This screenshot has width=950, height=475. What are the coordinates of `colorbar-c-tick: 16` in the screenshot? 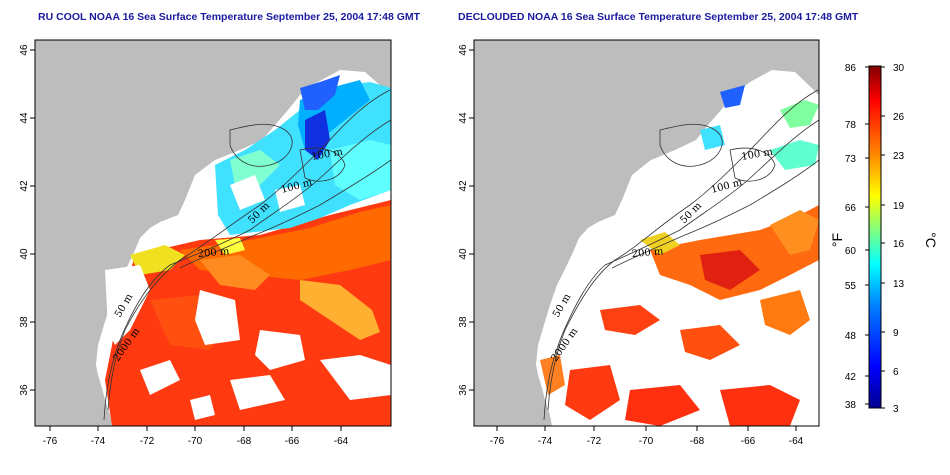 It's located at (899, 244).